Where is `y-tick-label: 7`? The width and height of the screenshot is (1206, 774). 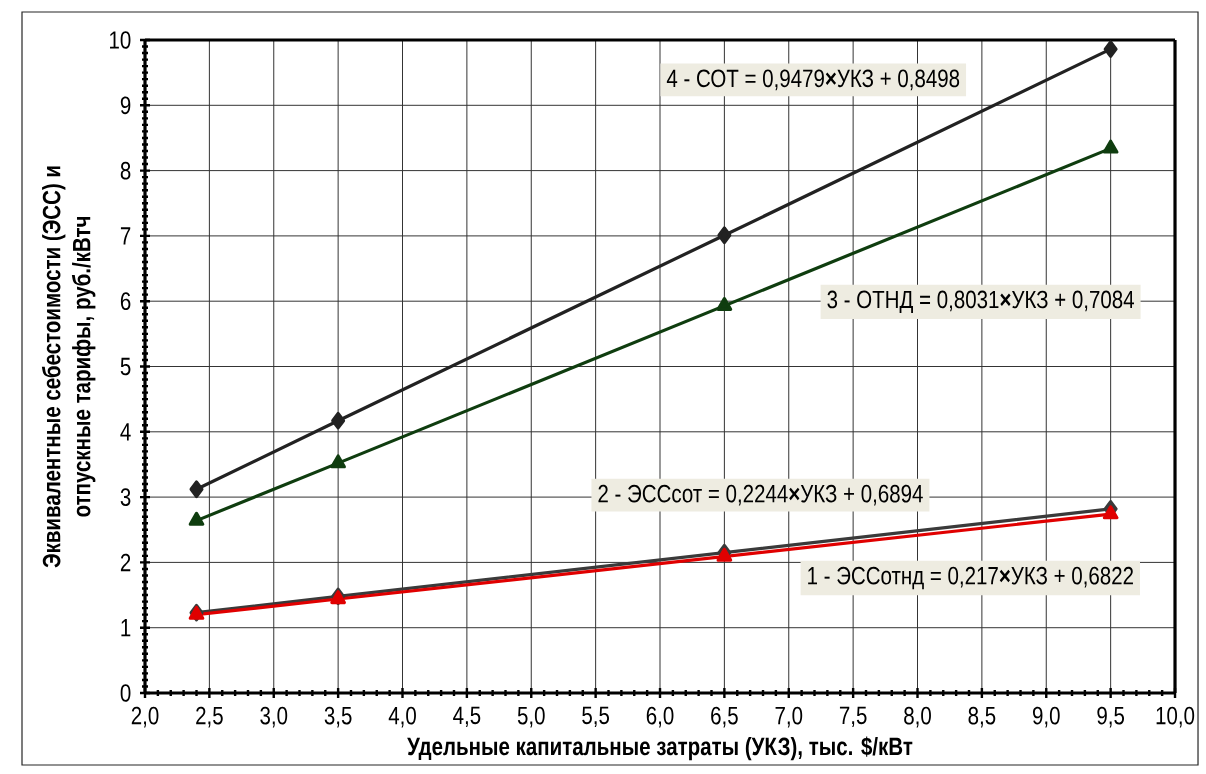 y-tick-label: 7 is located at coordinates (125, 236).